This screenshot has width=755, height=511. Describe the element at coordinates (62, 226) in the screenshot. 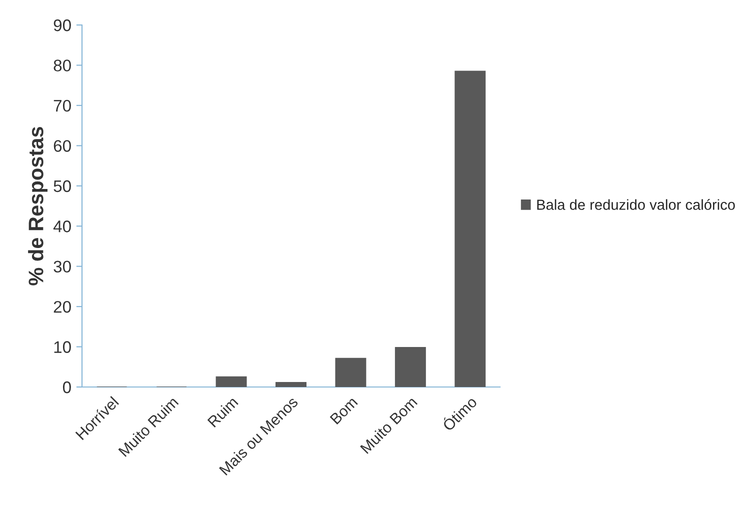

I see `y-tick-label: 40` at that location.